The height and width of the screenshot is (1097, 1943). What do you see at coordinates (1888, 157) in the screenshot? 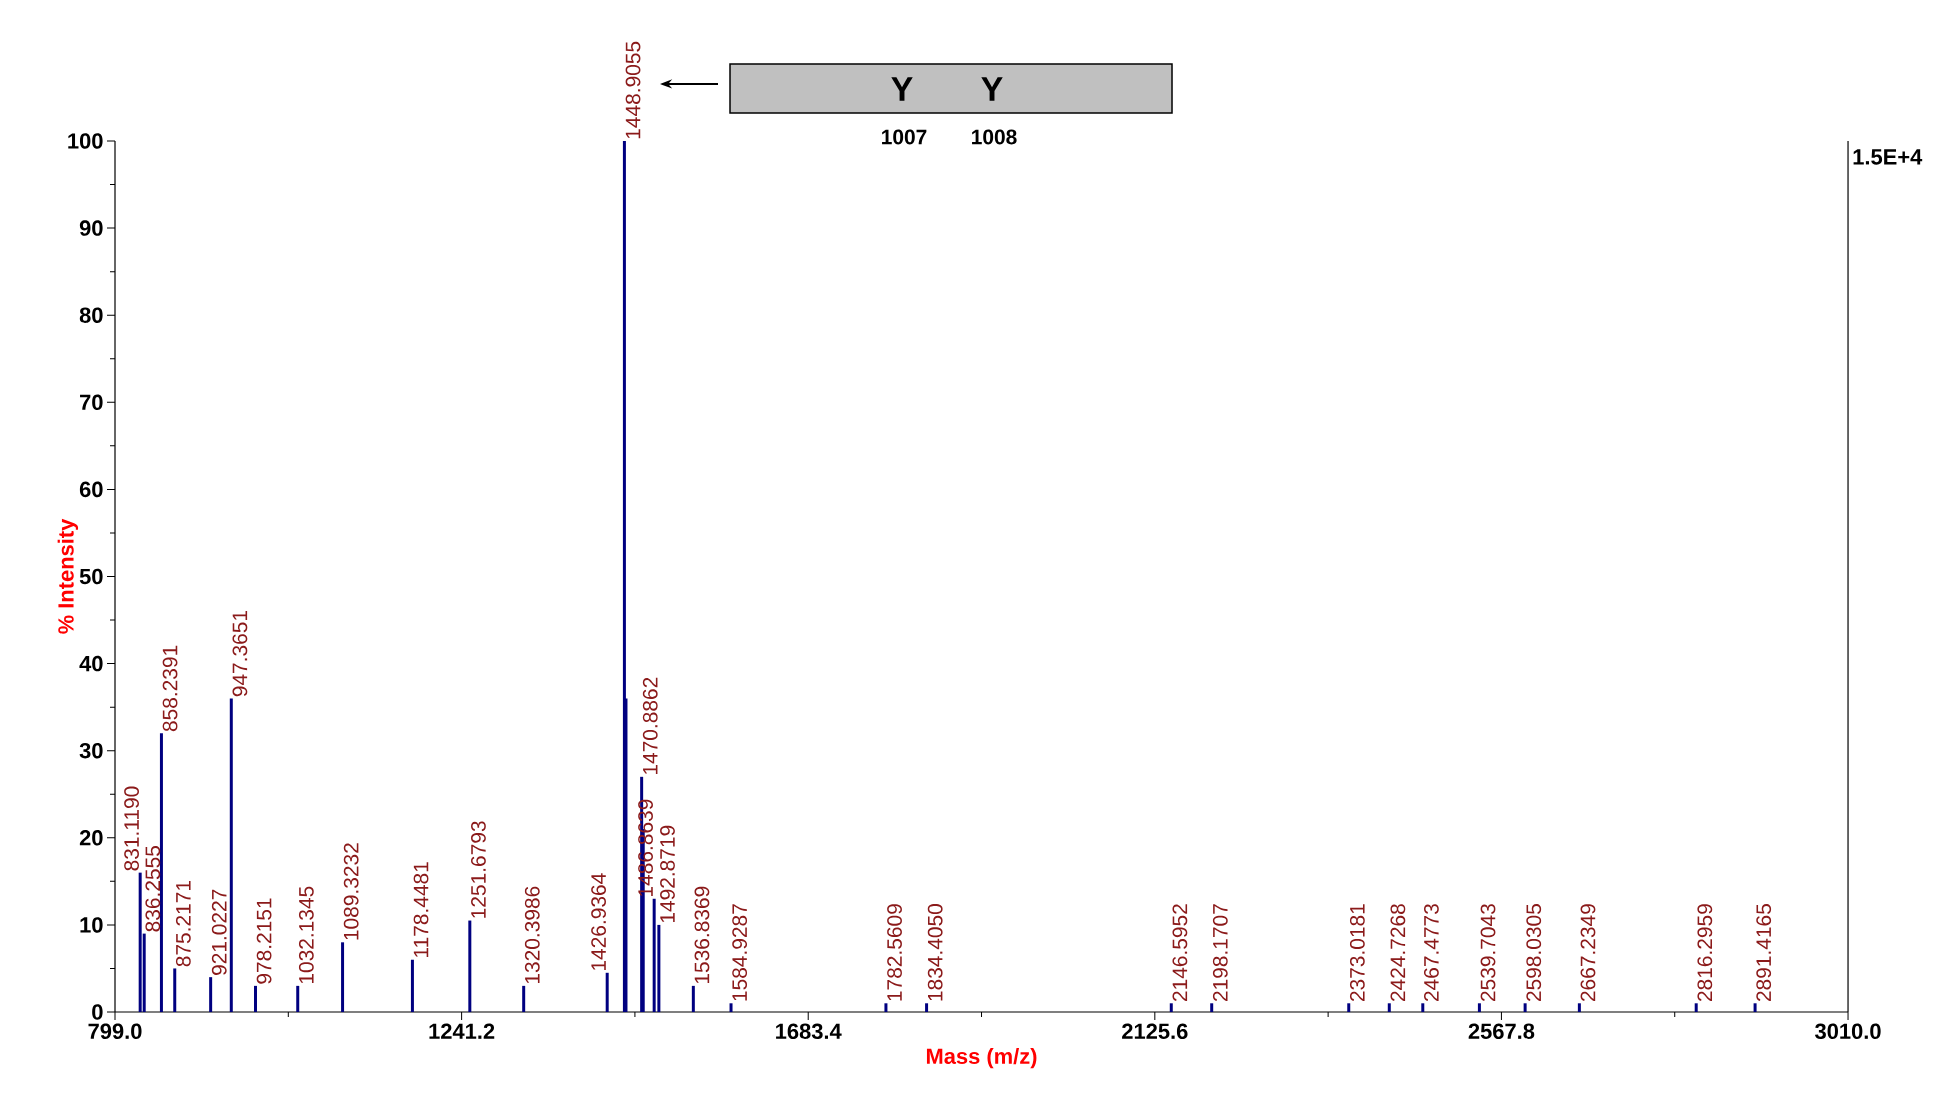
I see `text: 1.5E+4` at bounding box center [1888, 157].